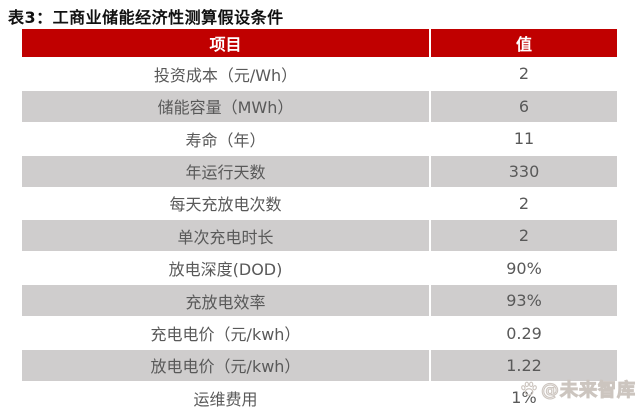  I want to click on table-row: 放电电价（元/kwh） 1.22, so click(319, 365).